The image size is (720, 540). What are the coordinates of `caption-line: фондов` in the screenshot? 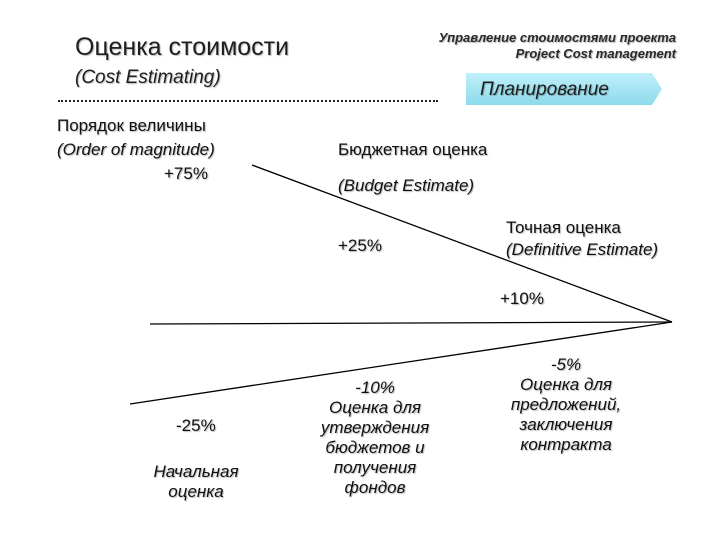 It's located at (375, 487).